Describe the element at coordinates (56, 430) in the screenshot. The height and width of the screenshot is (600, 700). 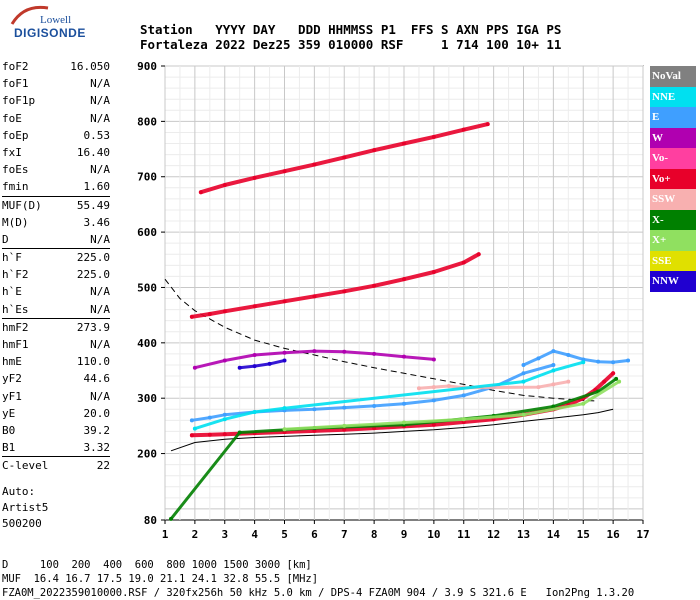
I see `param-row: B0 39.2` at that location.